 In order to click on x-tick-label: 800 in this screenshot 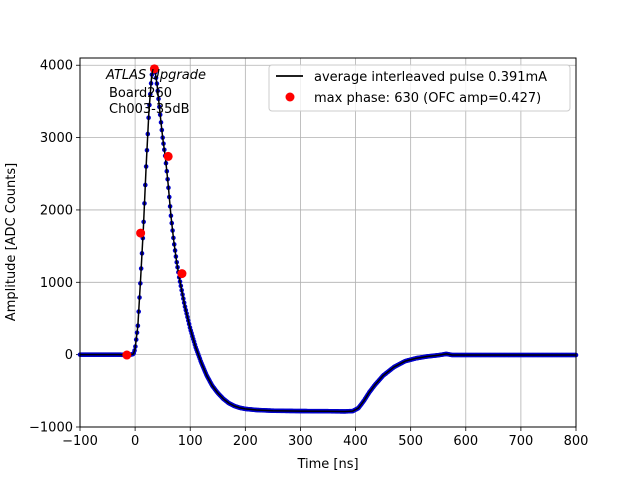, I will do `click(576, 441)`.